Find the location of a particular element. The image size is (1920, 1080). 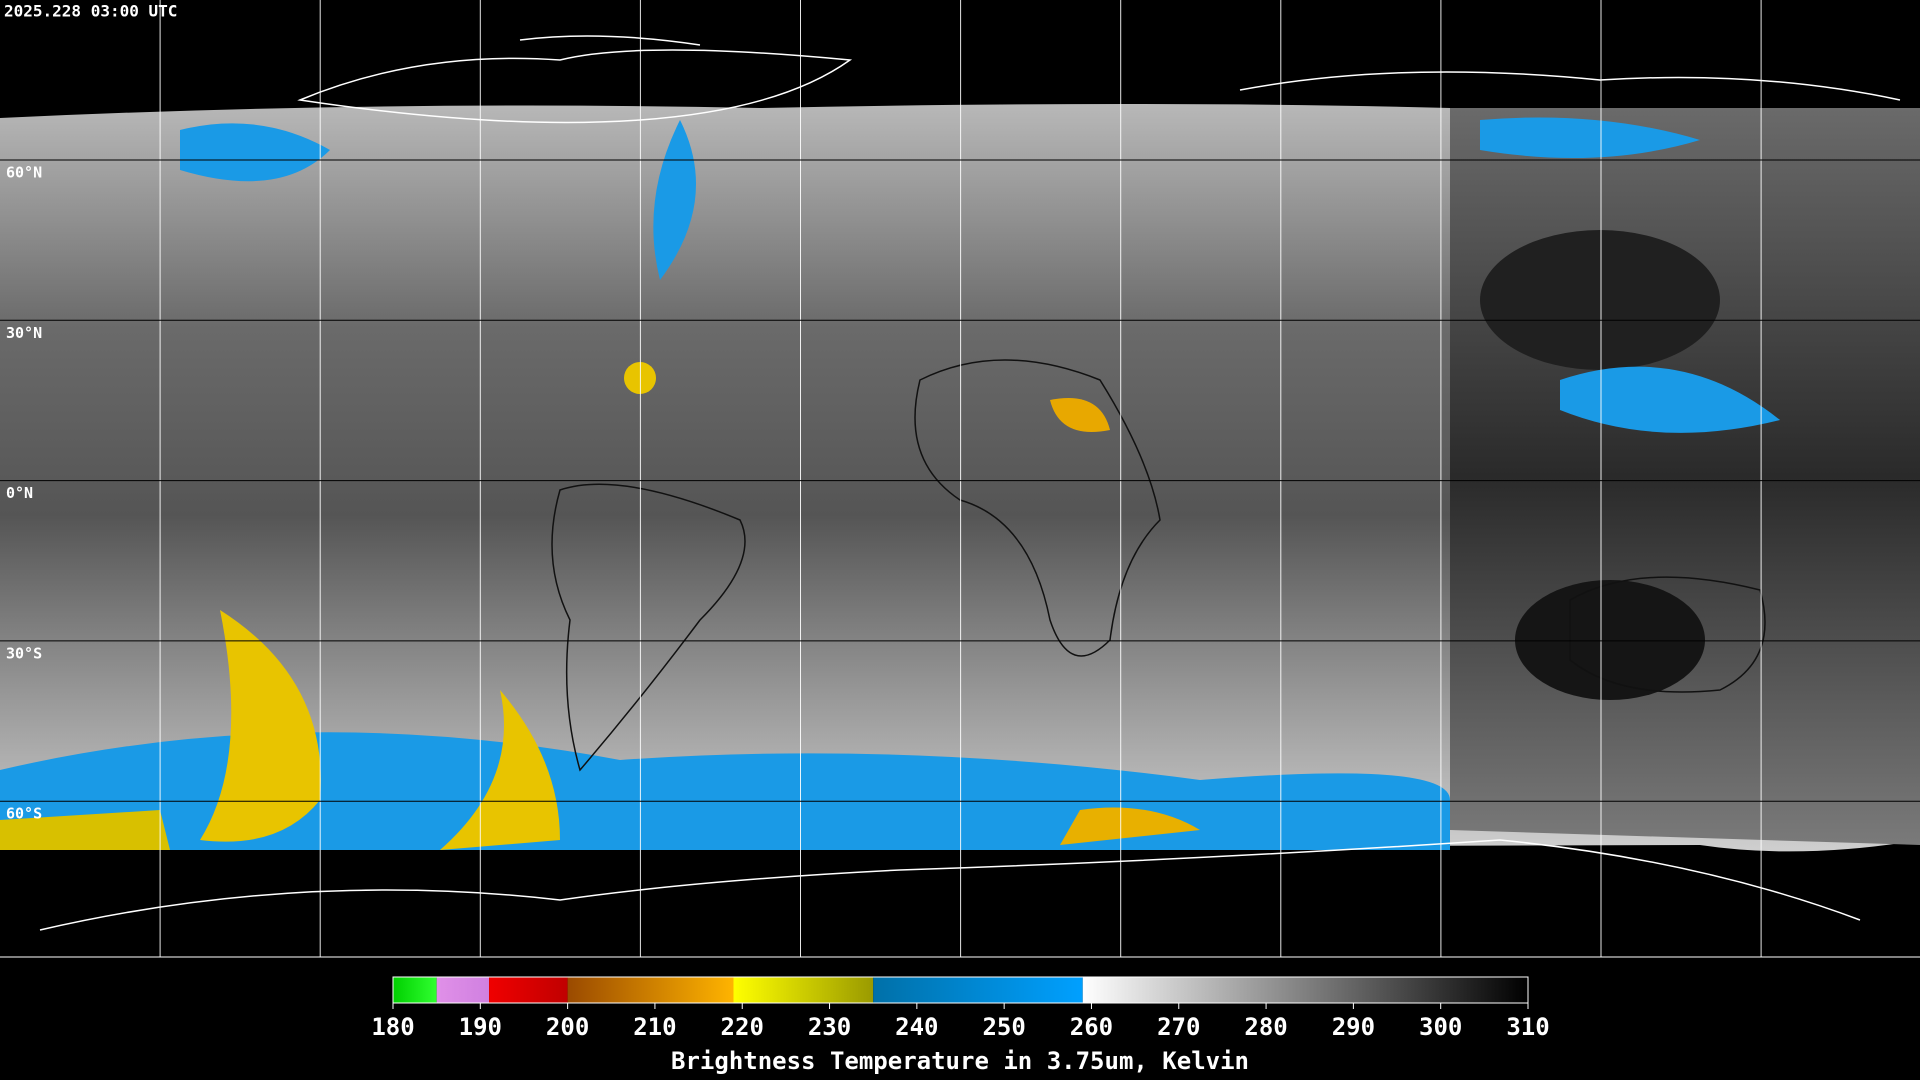

lat-label: 30°S is located at coordinates (24, 653).